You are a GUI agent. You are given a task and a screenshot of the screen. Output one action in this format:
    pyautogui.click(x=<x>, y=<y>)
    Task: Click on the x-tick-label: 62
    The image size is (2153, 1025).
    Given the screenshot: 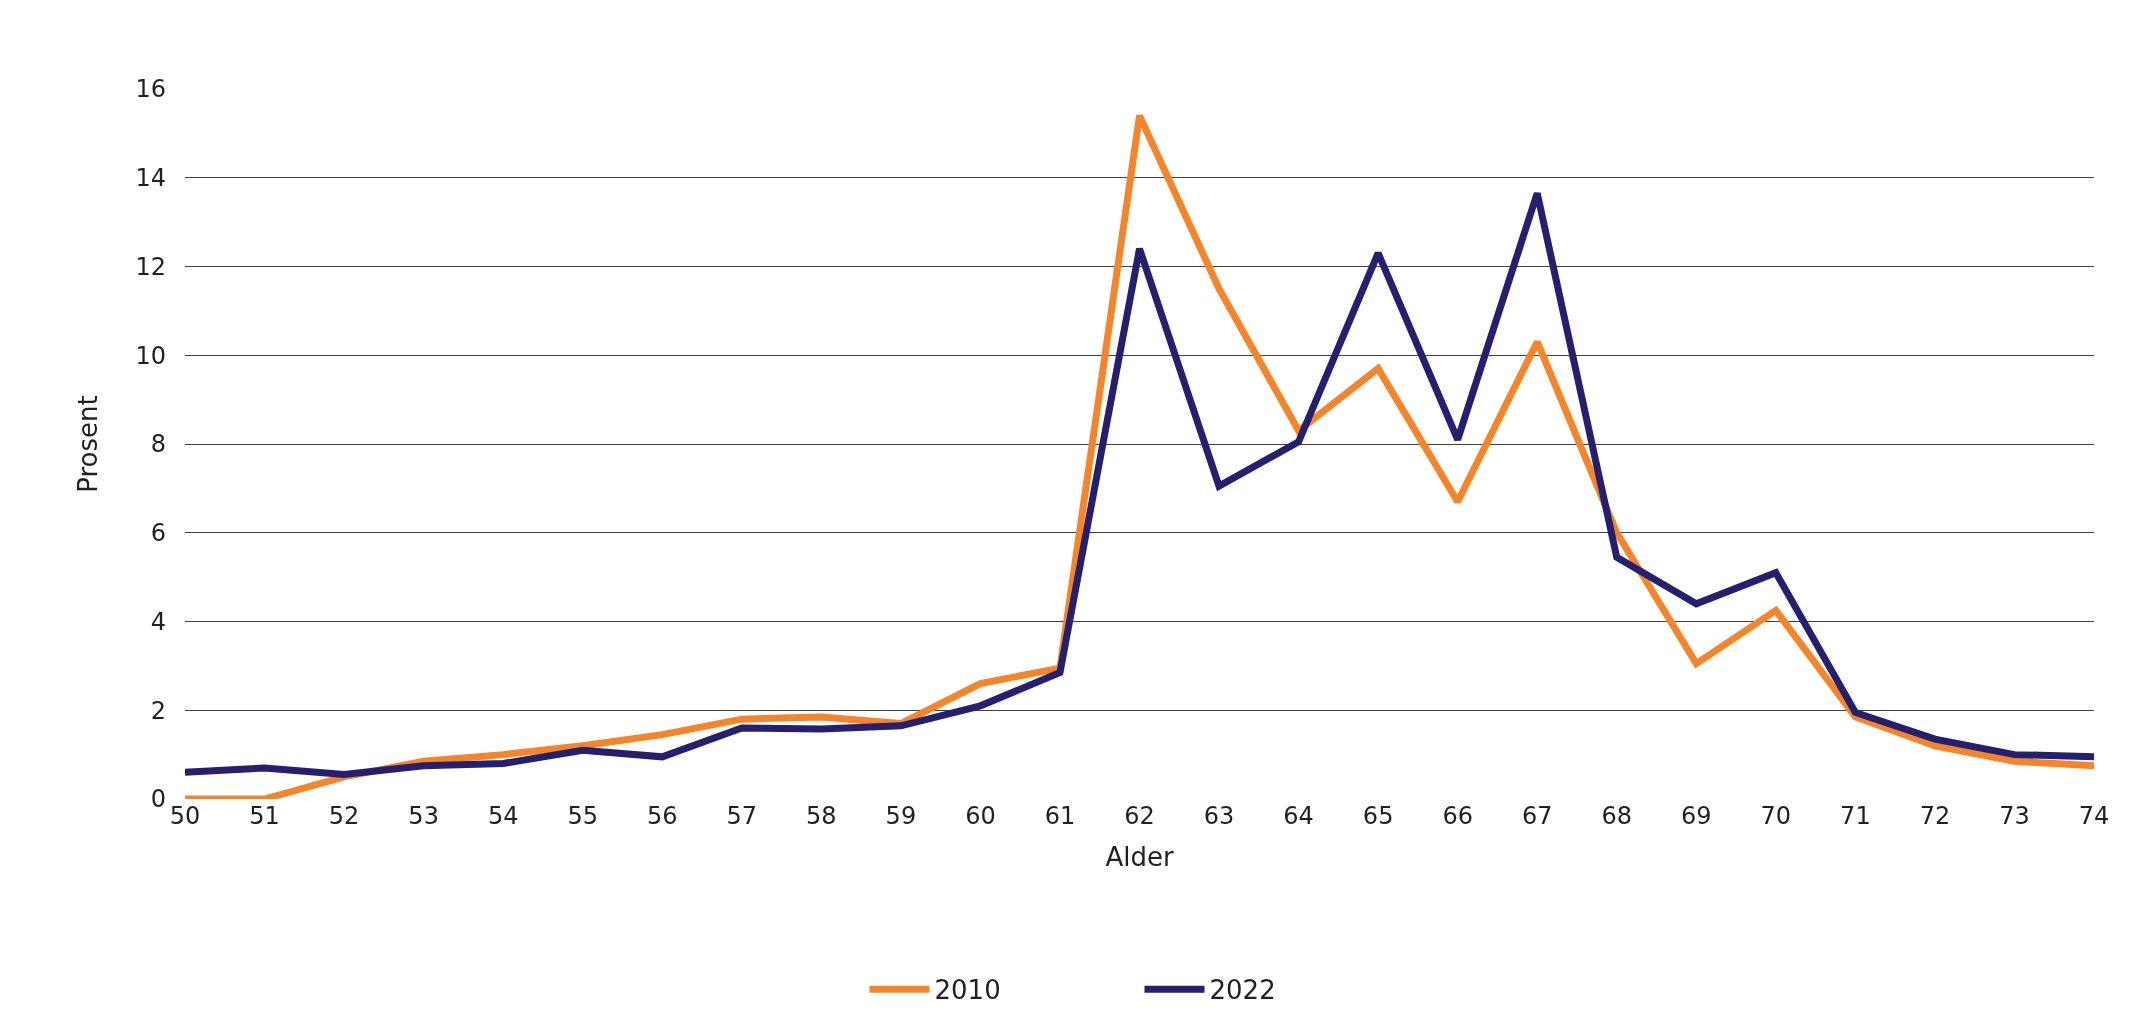 What is the action you would take?
    pyautogui.click(x=1139, y=816)
    